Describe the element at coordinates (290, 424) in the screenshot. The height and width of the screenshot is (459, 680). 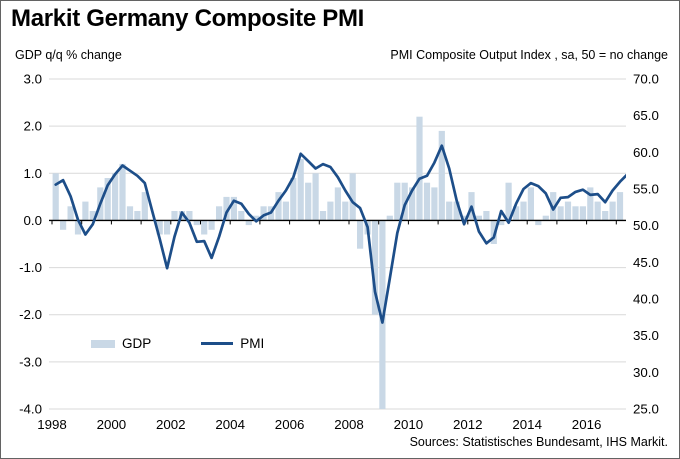
I see `x-axis-tick-label: 2006` at that location.